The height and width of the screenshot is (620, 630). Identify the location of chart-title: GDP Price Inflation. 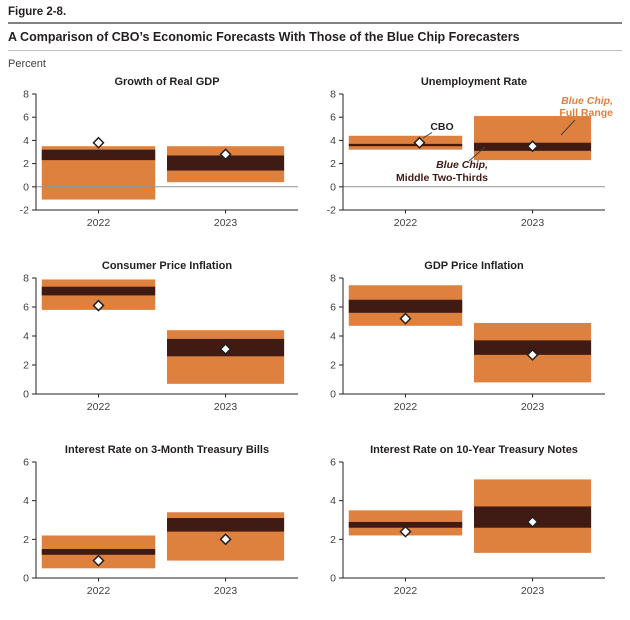
(474, 266).